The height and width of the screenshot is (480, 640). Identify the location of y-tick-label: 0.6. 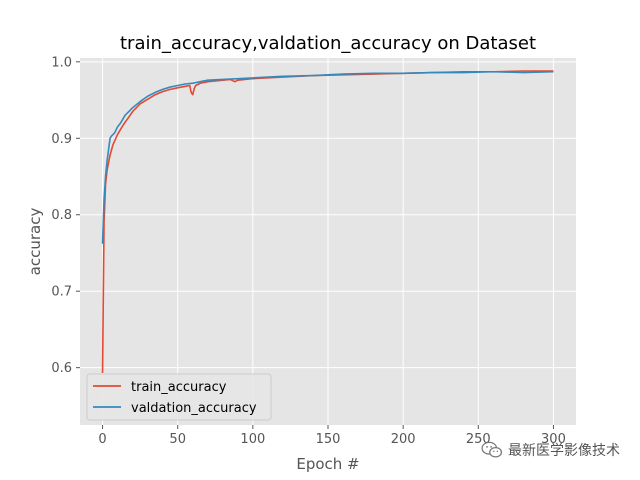
(61, 368).